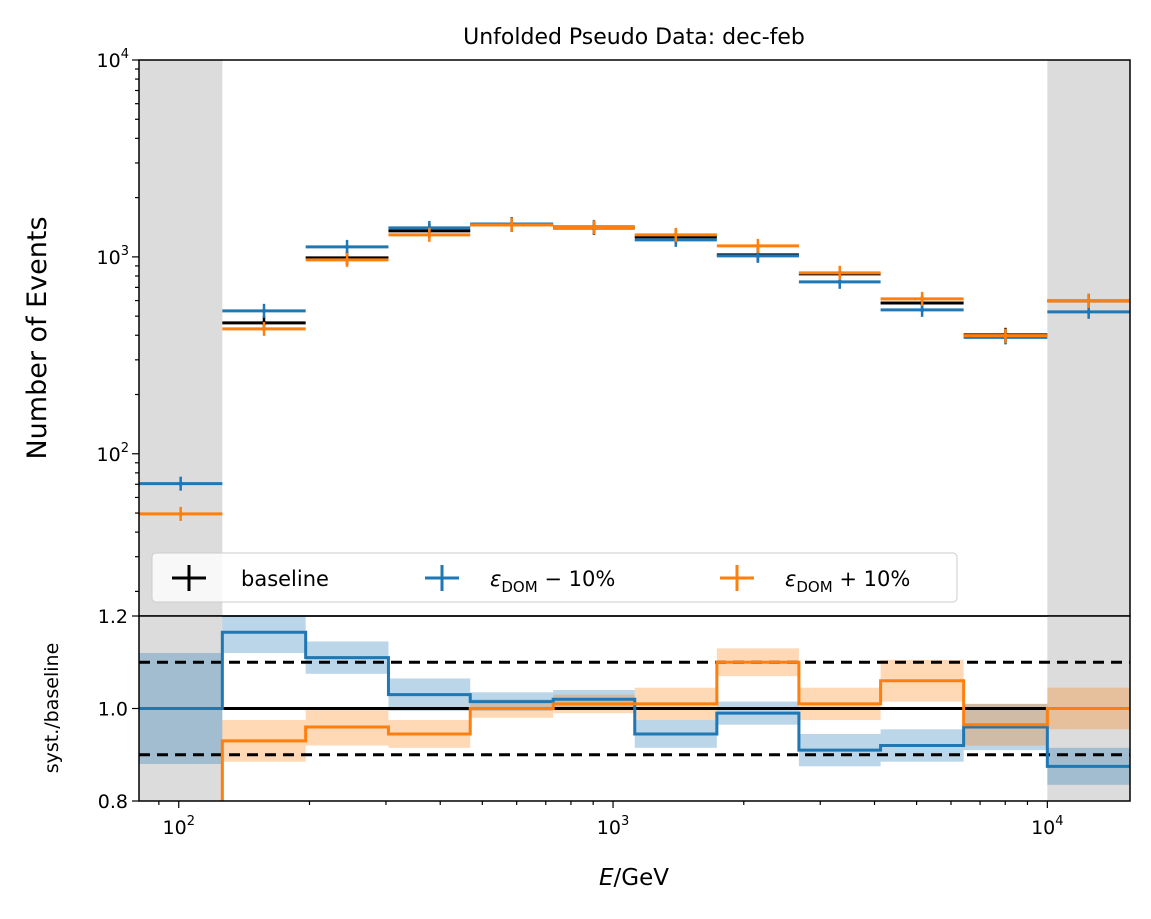  What do you see at coordinates (634, 37) in the screenshot?
I see `chart-title: Unfolded Pseudo Data: dec-feb` at bounding box center [634, 37].